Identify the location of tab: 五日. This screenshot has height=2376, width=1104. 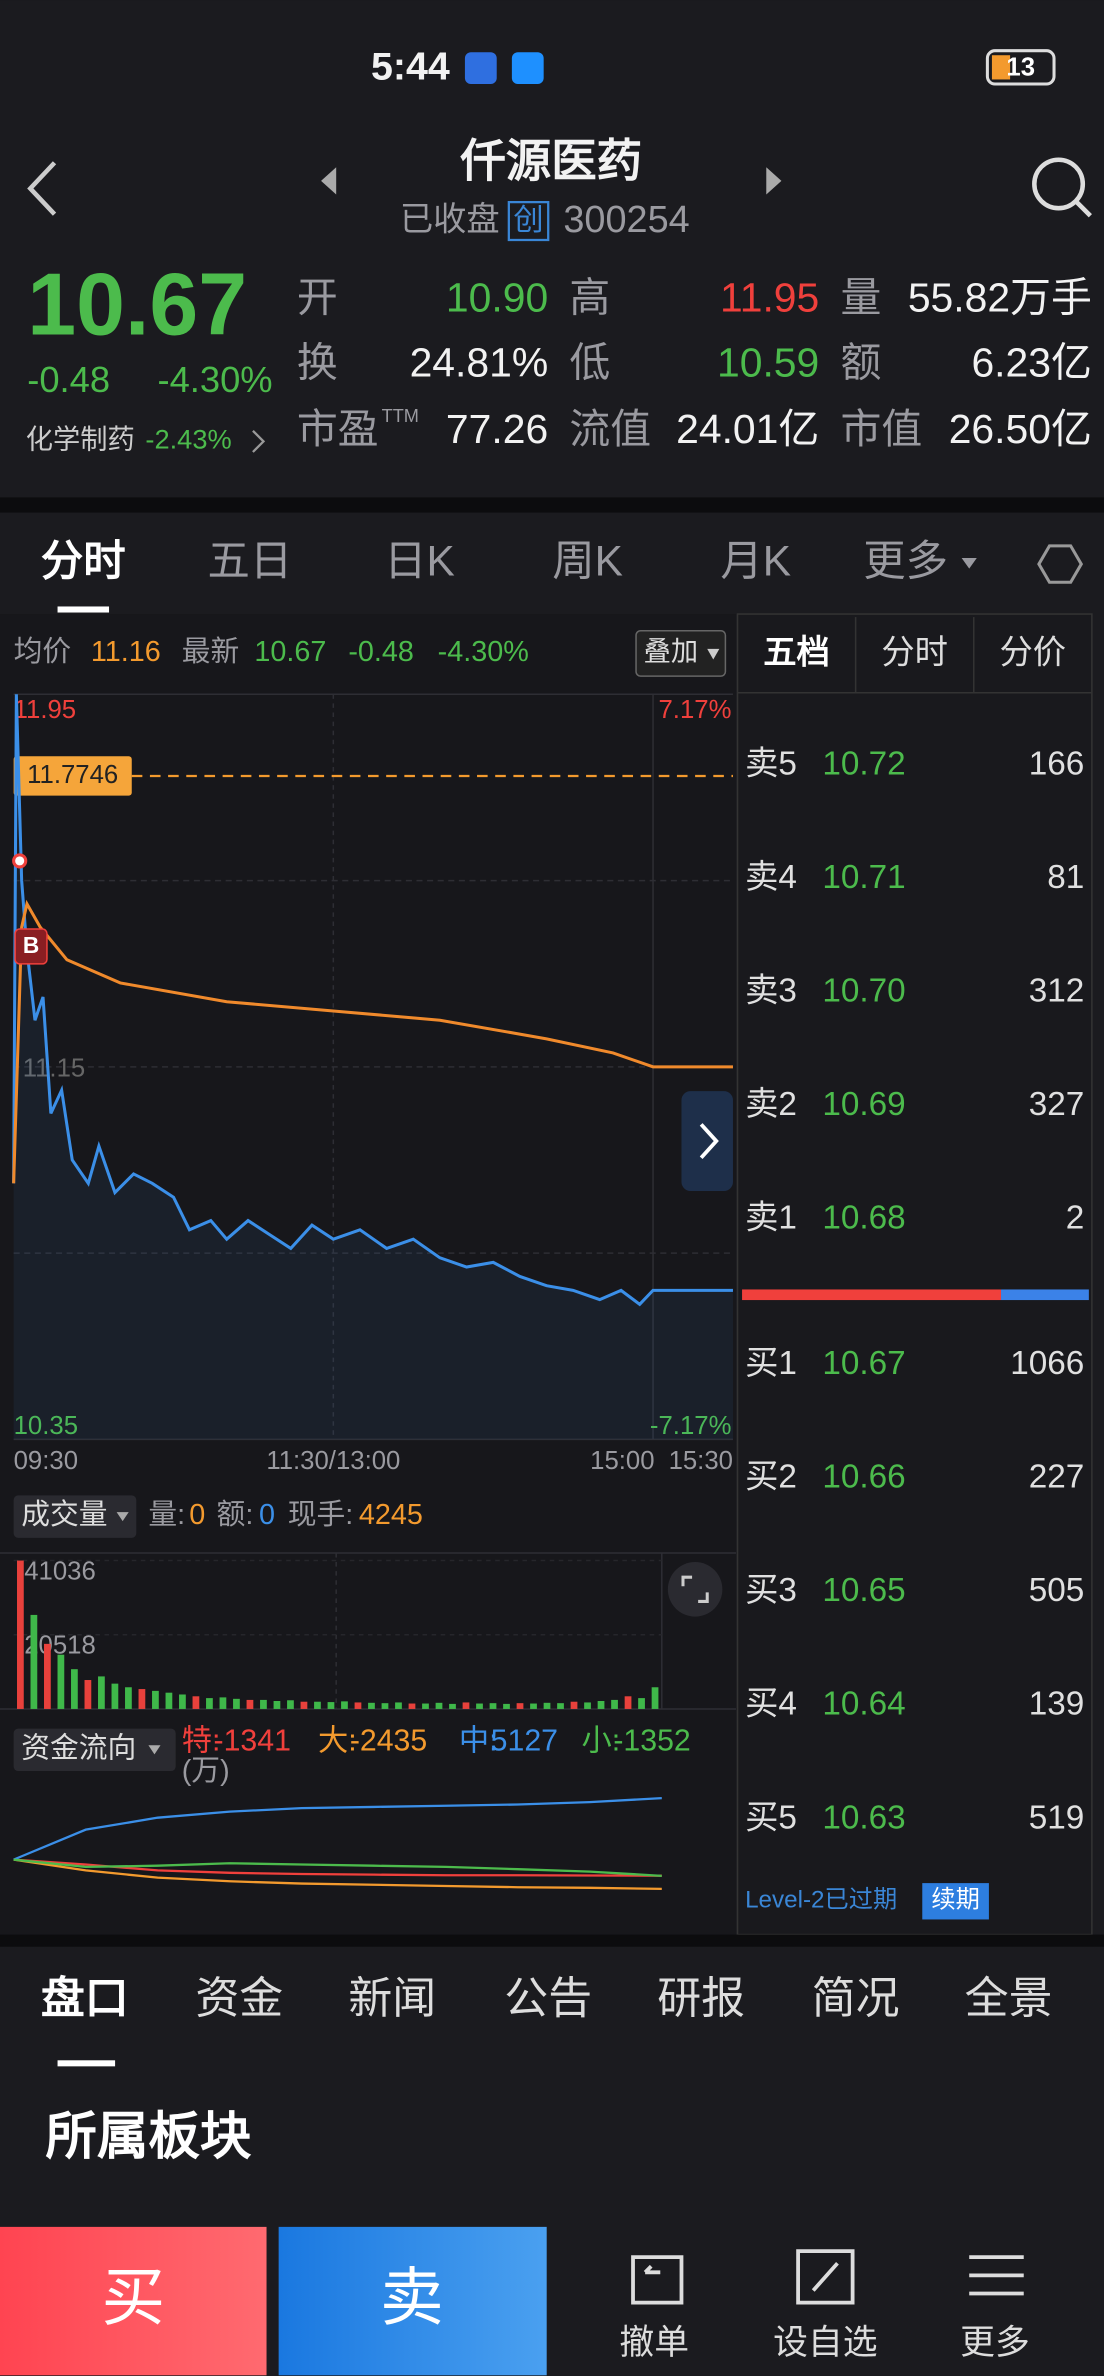
(249, 560).